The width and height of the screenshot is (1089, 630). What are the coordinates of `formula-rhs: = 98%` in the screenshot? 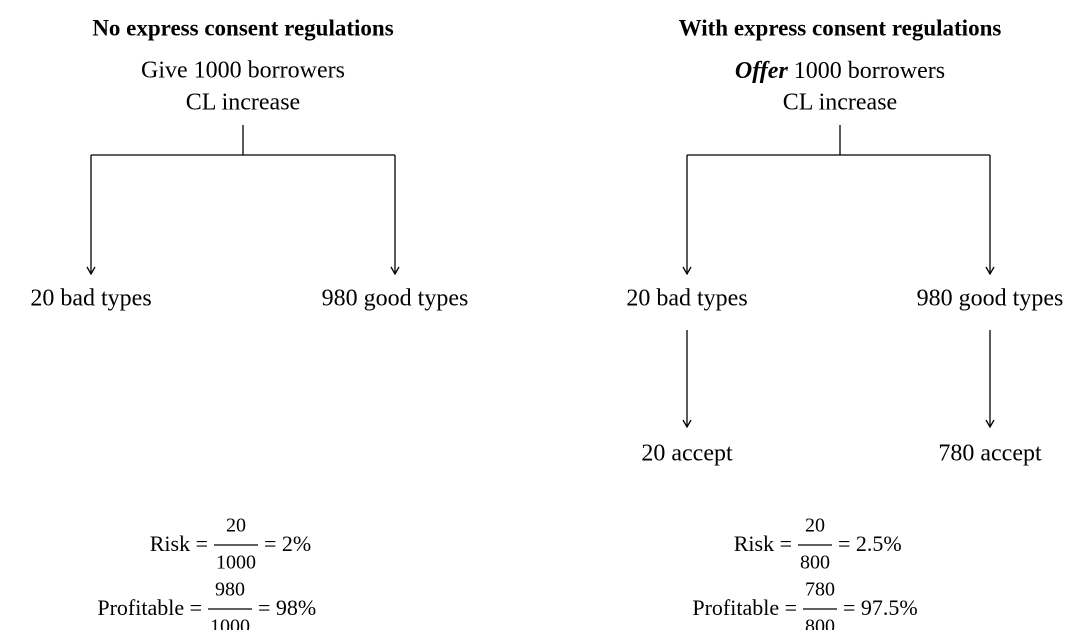 It's located at (287, 607).